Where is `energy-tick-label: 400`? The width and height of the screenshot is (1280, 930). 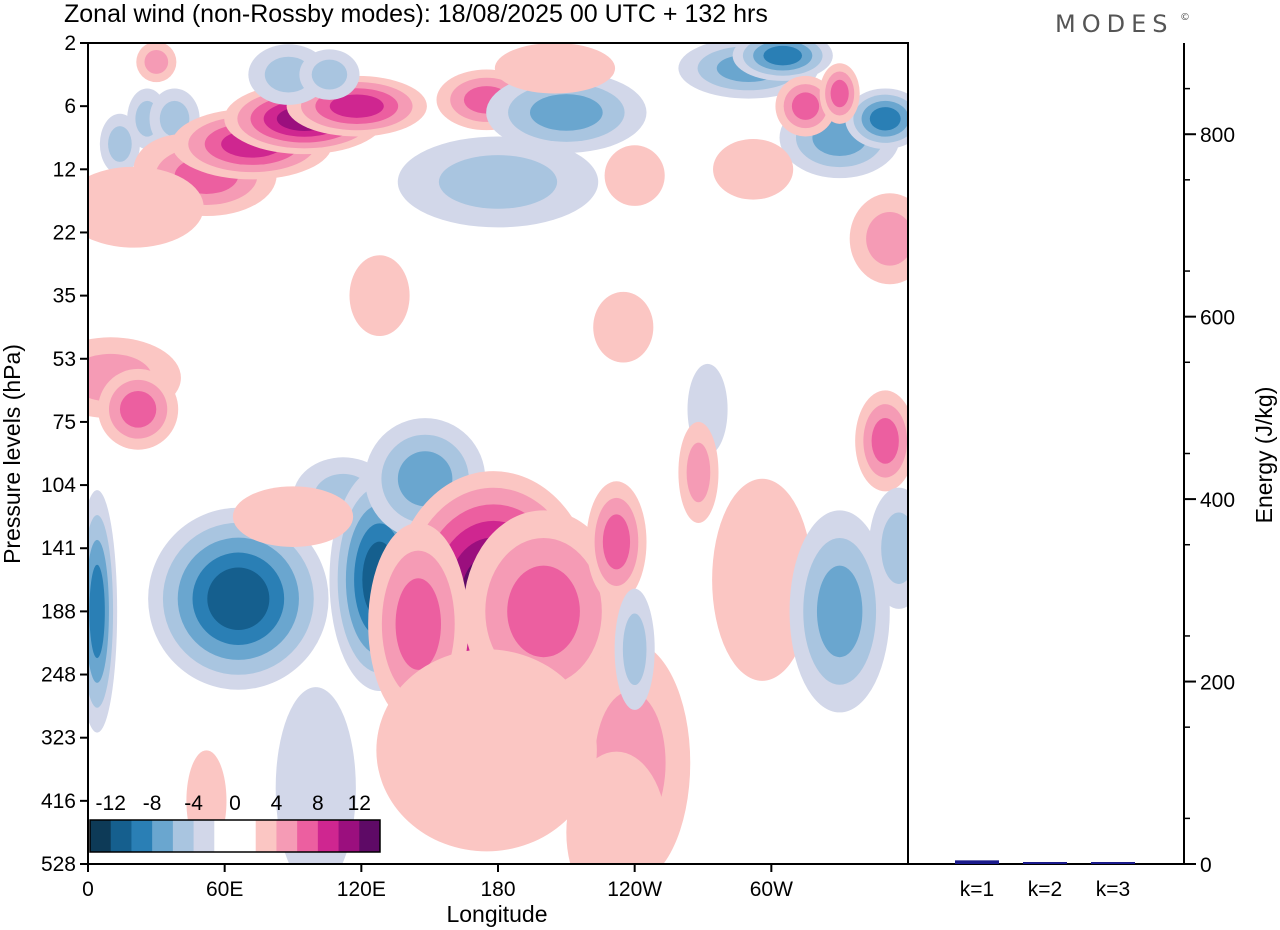
energy-tick-label: 400 is located at coordinates (1217, 500).